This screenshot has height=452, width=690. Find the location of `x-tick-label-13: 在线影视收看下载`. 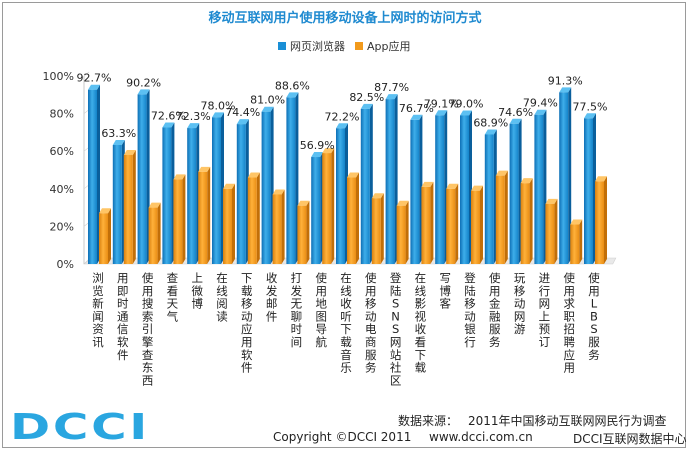

x-tick-label-13: 在线影视收看下载 is located at coordinates (421, 323).